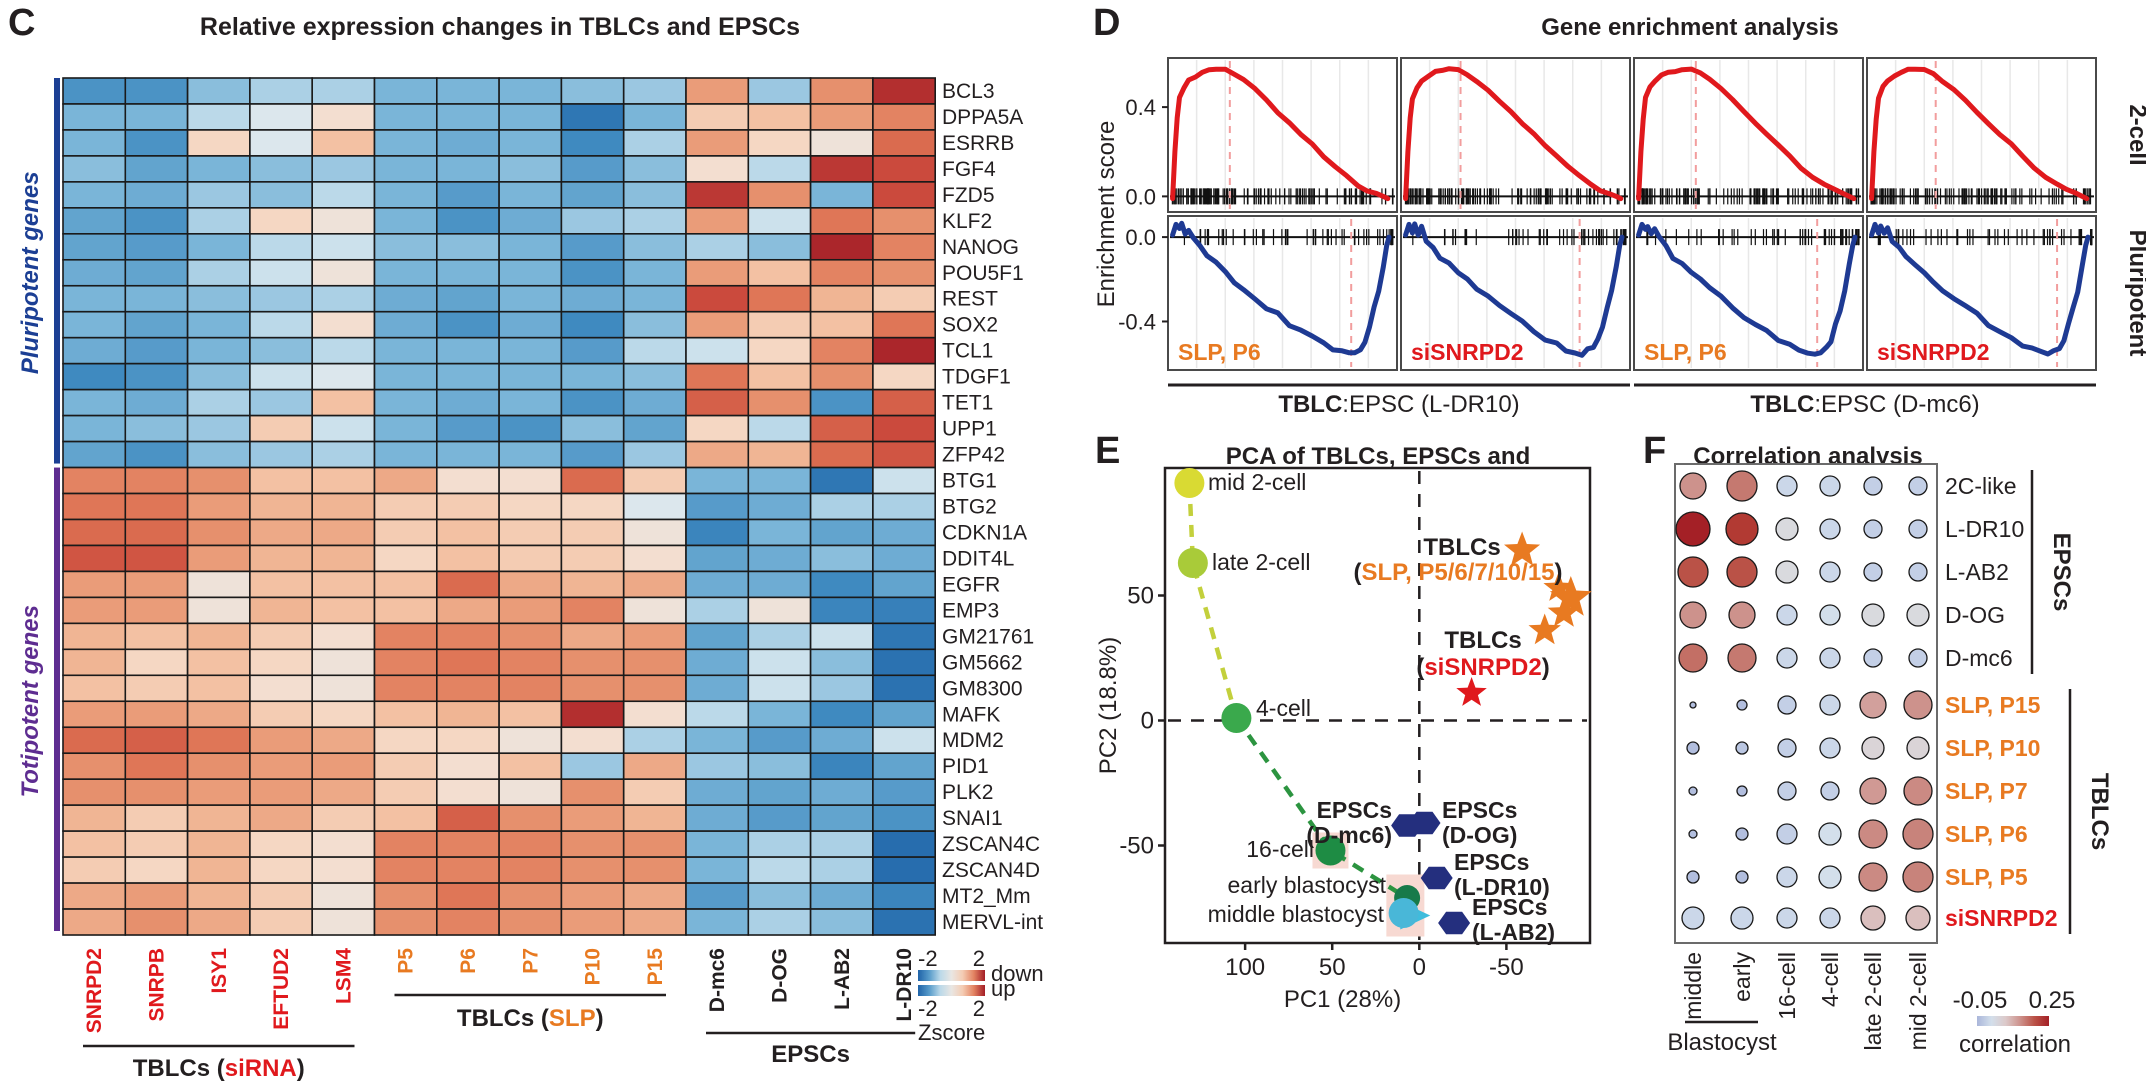 Image resolution: width=2146 pixels, height=1086 pixels. Describe the element at coordinates (1403, 913) in the screenshot. I see `embryo-point` at that location.